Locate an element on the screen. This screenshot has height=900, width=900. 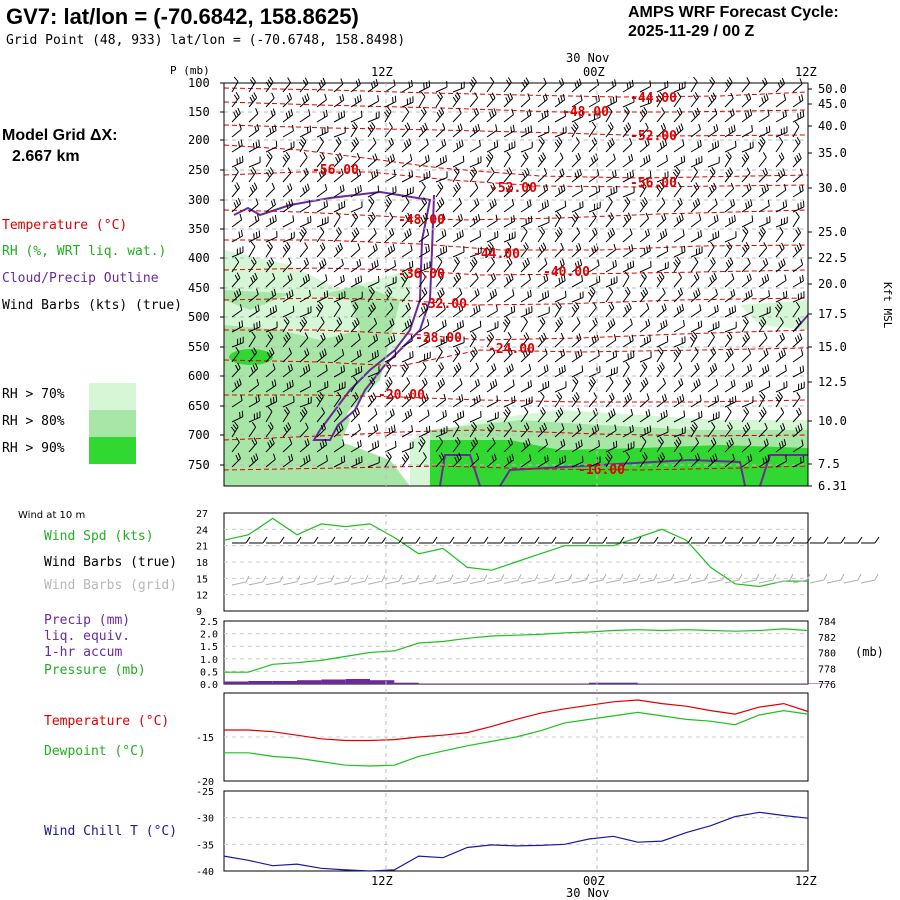
wind10m-barb-grid is located at coordinates (342, 580).